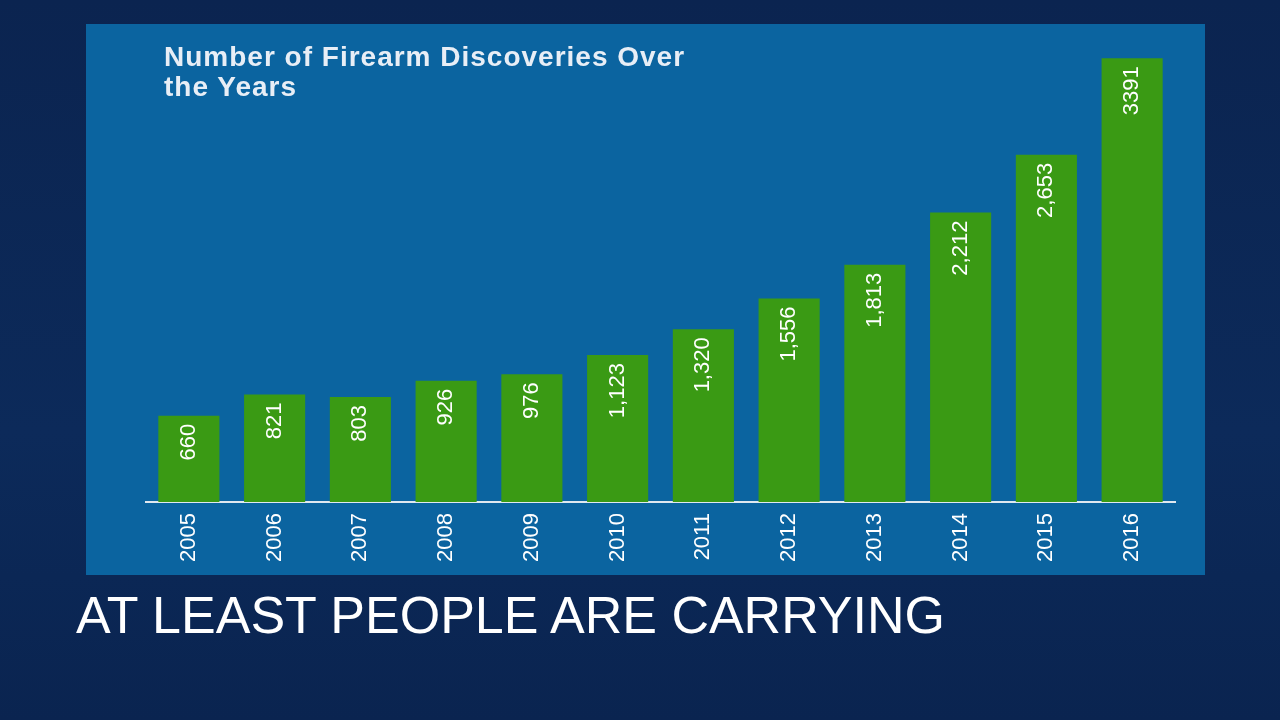  I want to click on x-tick-label: 2016, so click(1131, 538).